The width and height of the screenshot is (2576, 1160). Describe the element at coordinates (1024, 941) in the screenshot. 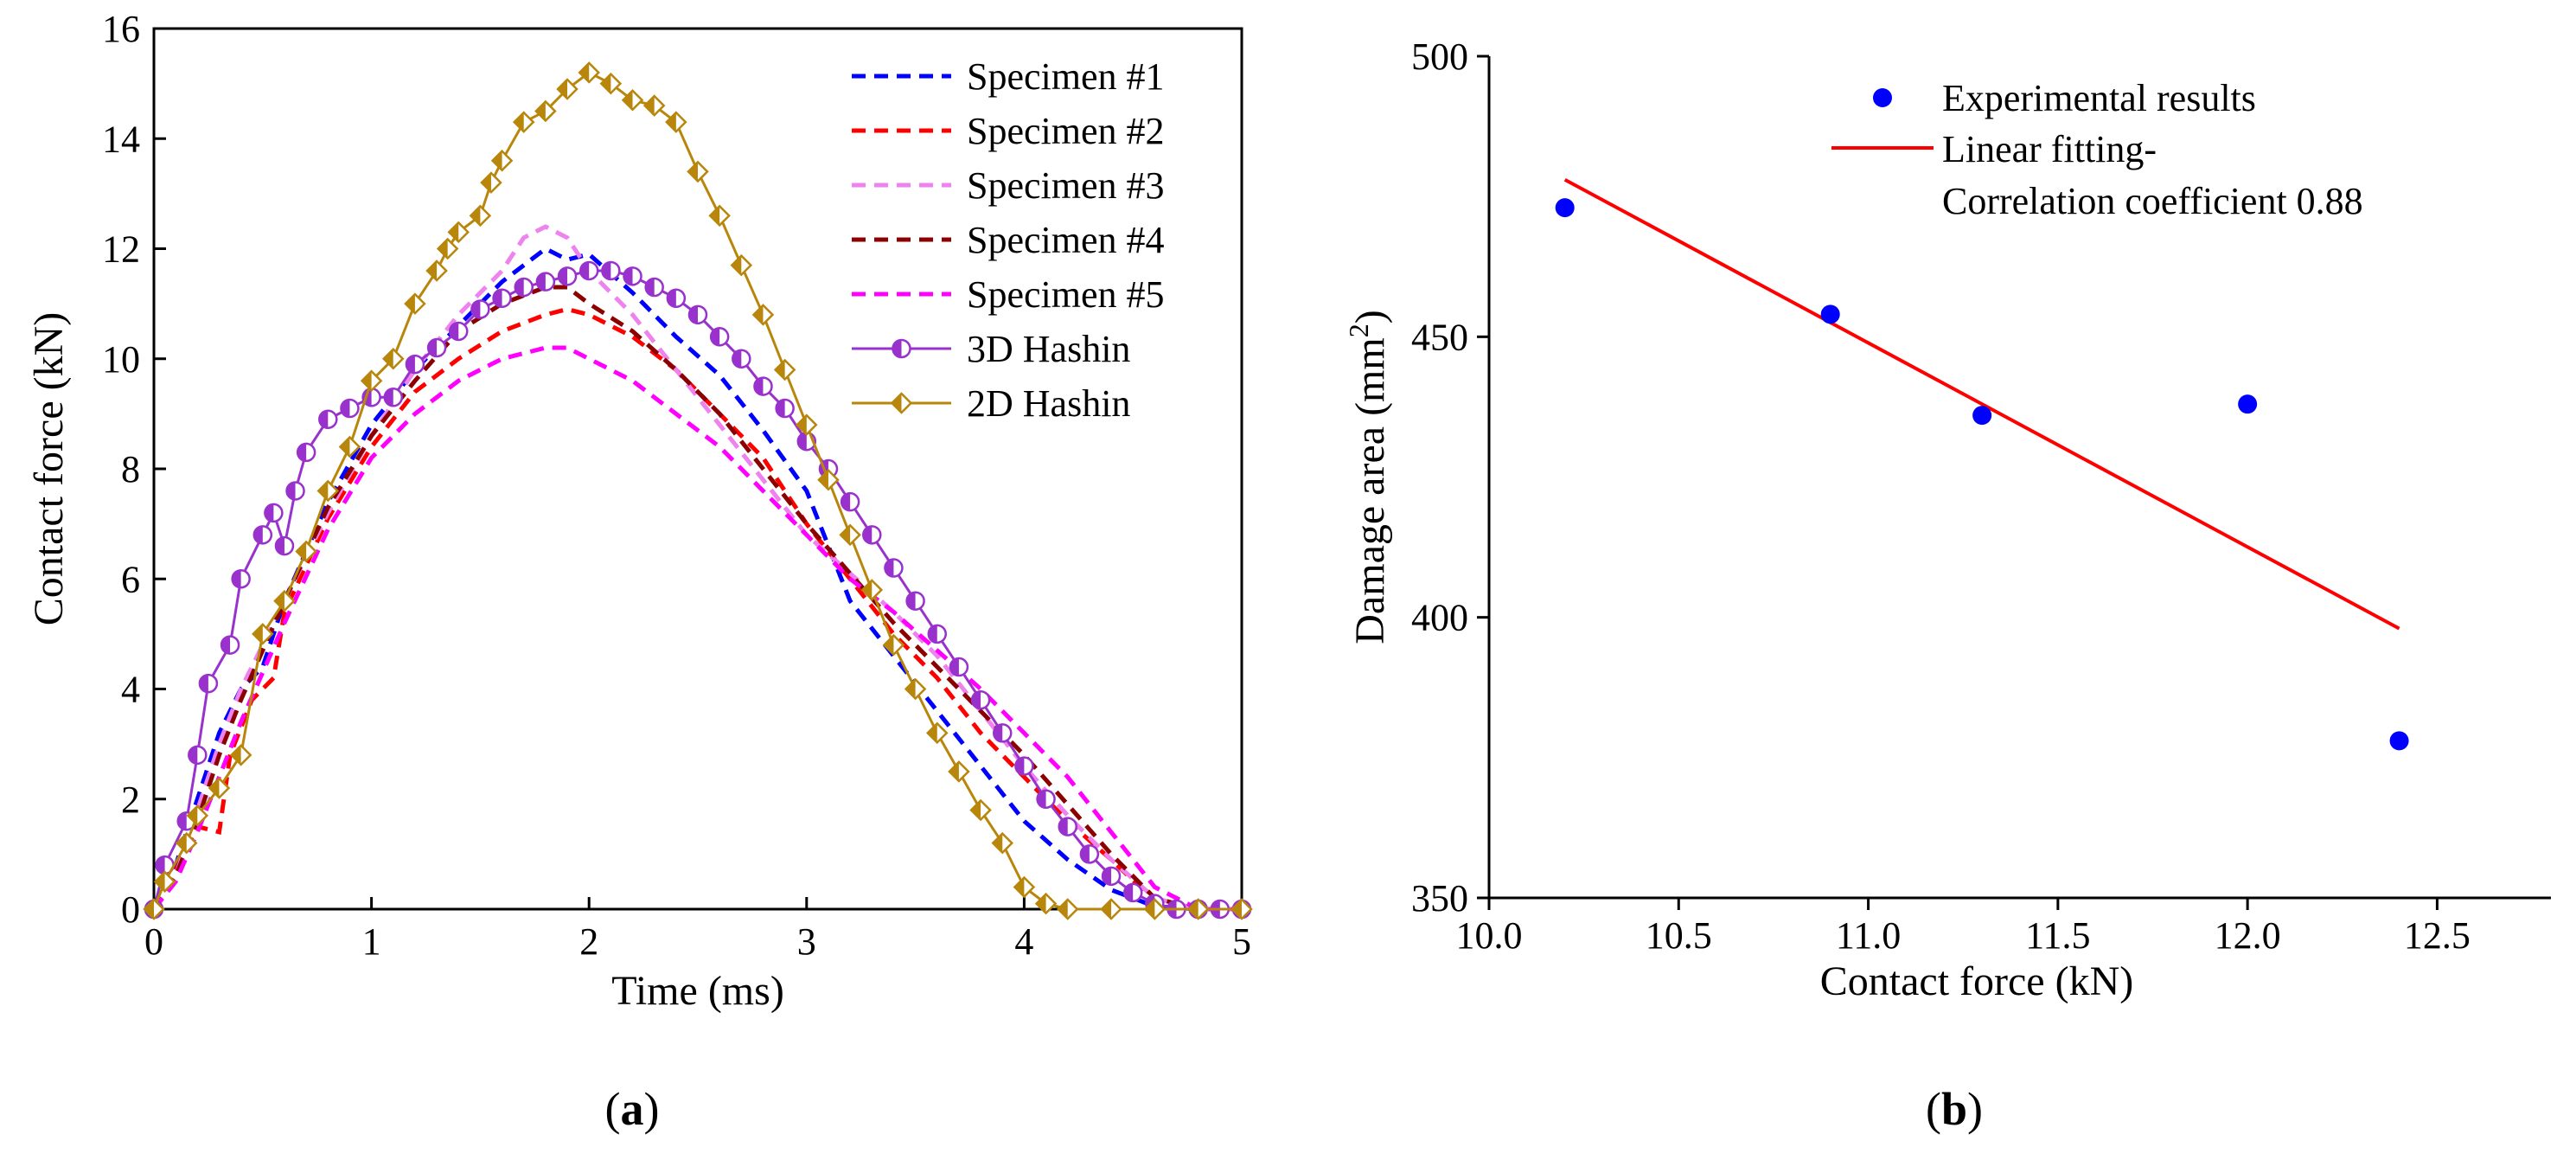

I see `x-tick-label: 4` at that location.